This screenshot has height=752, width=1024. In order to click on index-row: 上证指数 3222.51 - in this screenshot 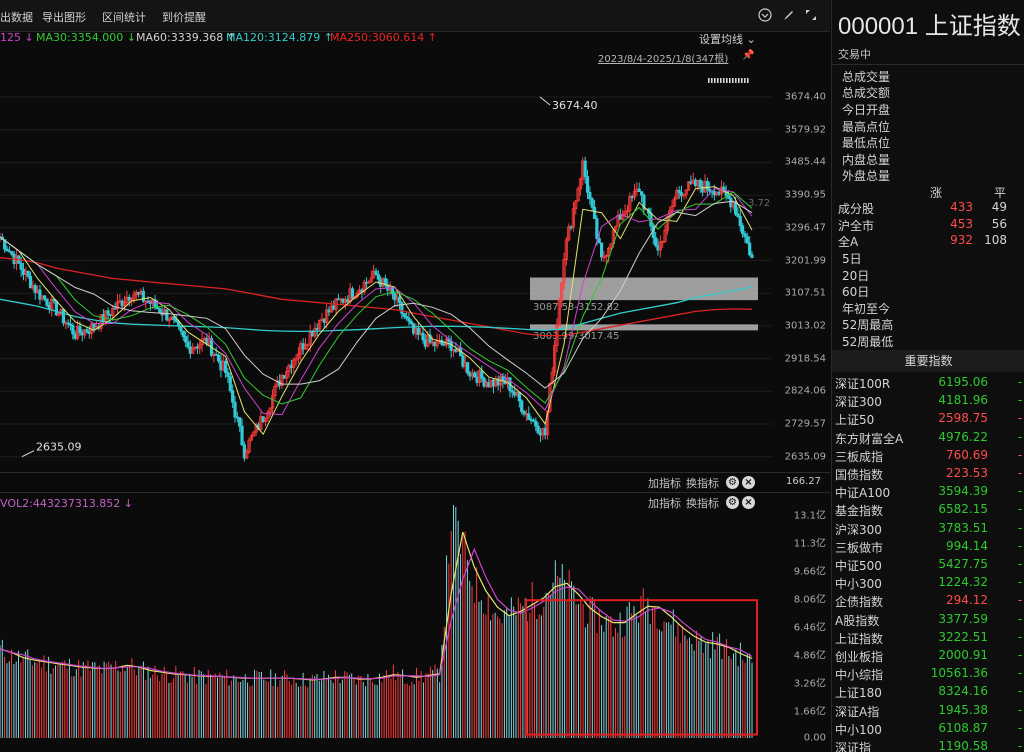, I will do `click(928, 637)`.